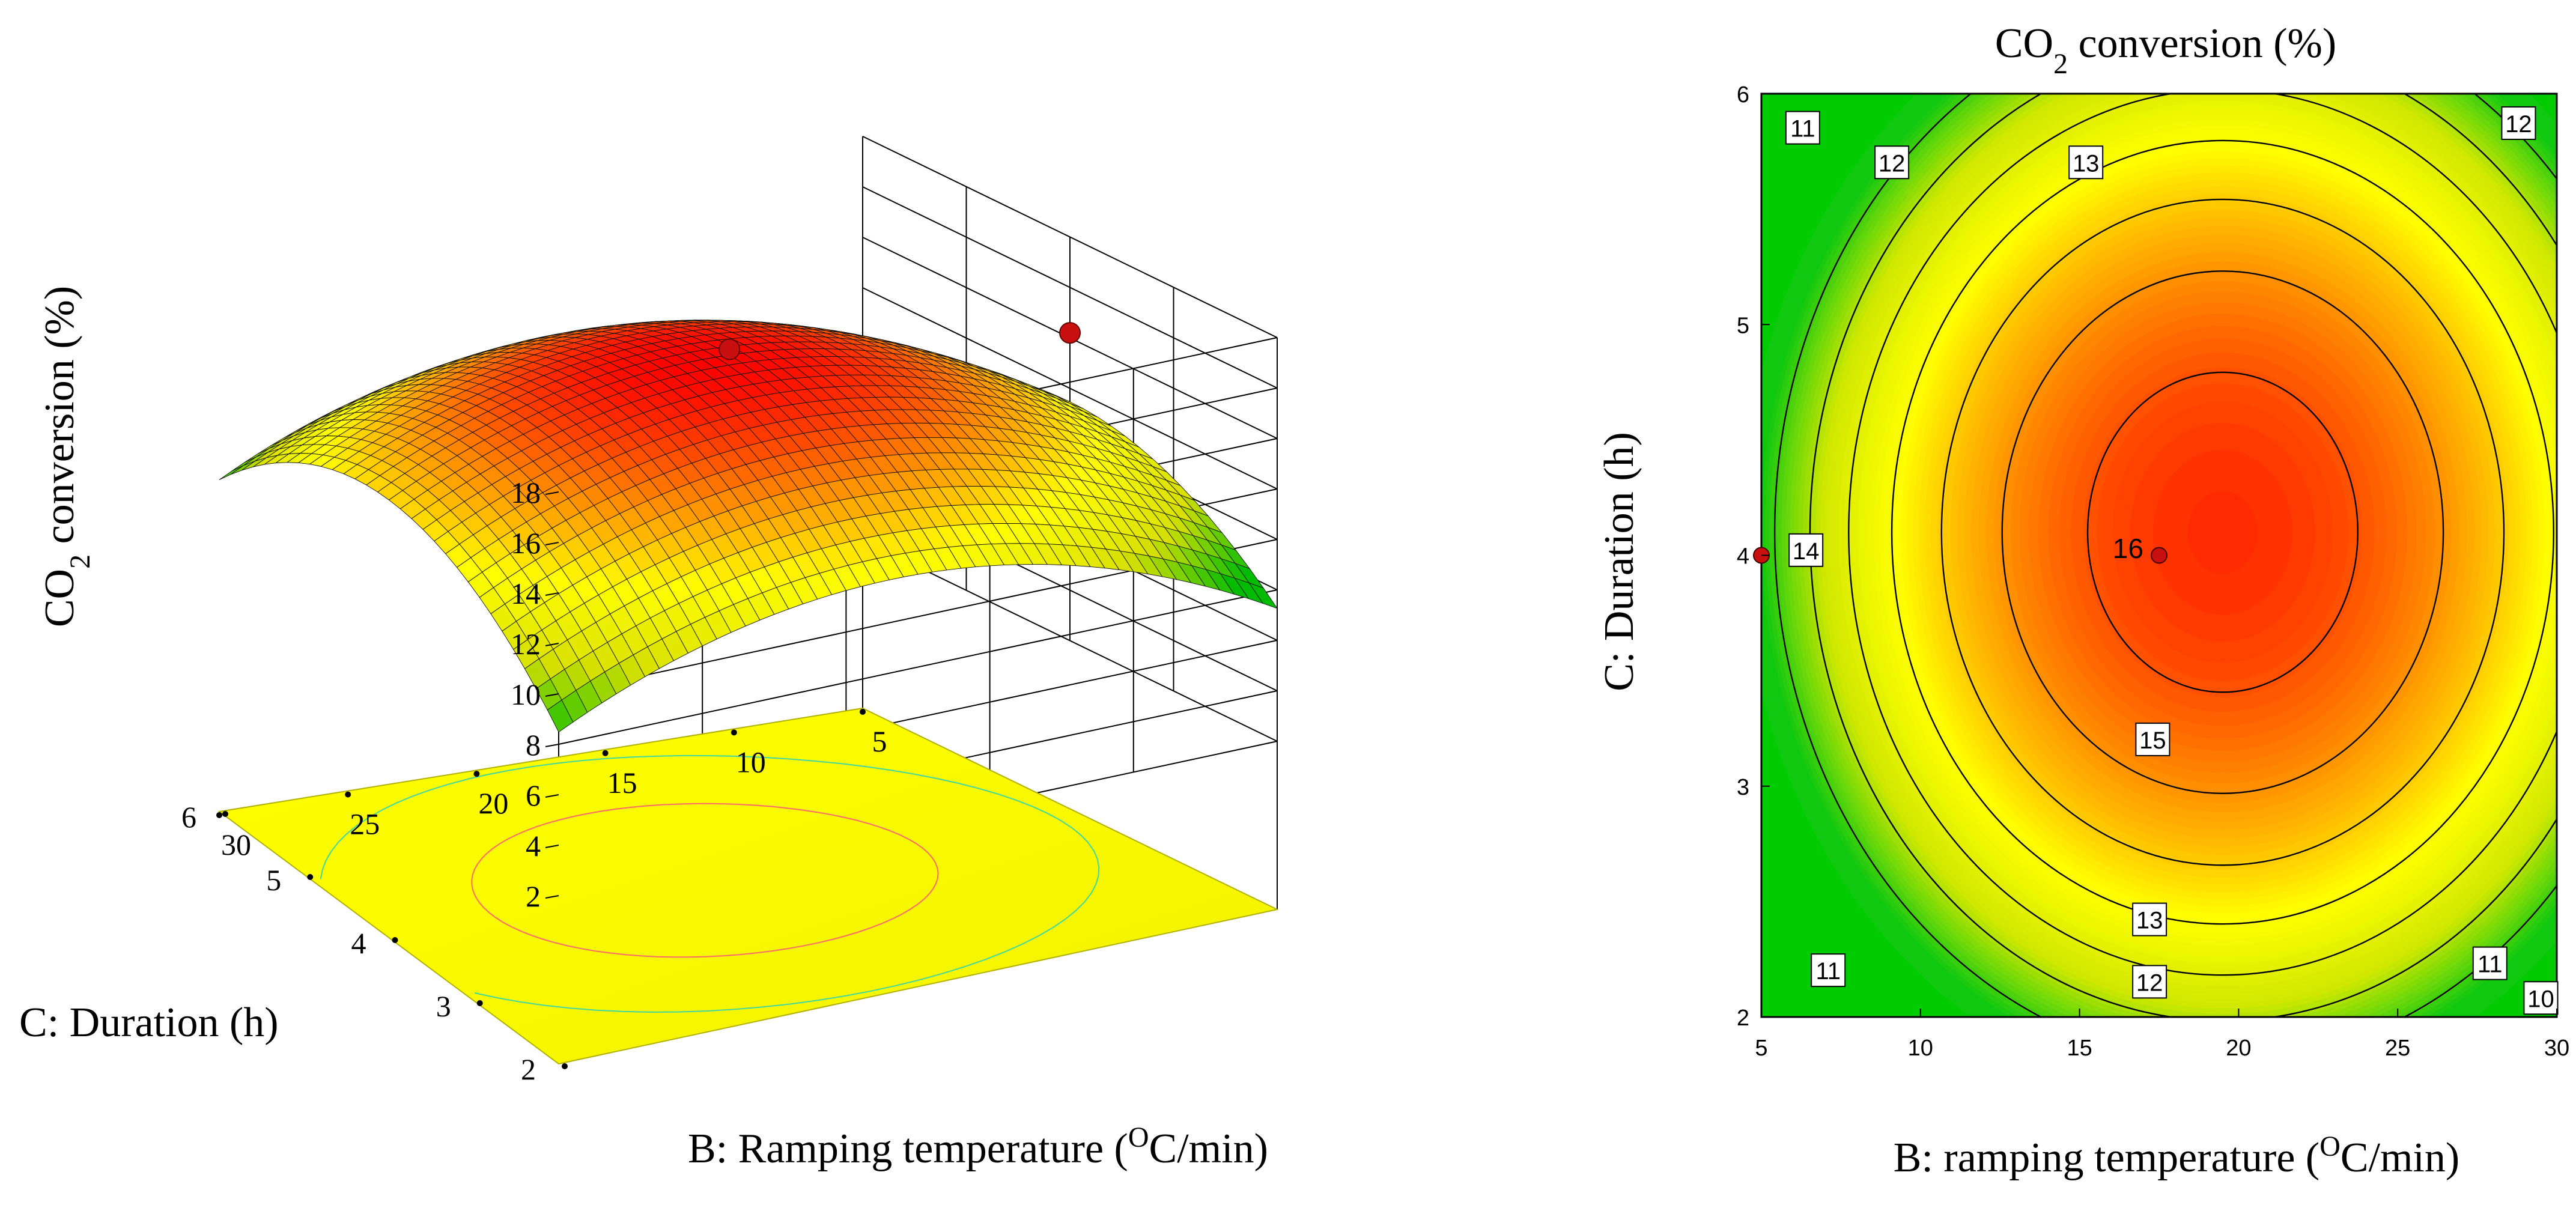 The image size is (2576, 1208). I want to click on b-tick-label: 20, so click(493, 803).